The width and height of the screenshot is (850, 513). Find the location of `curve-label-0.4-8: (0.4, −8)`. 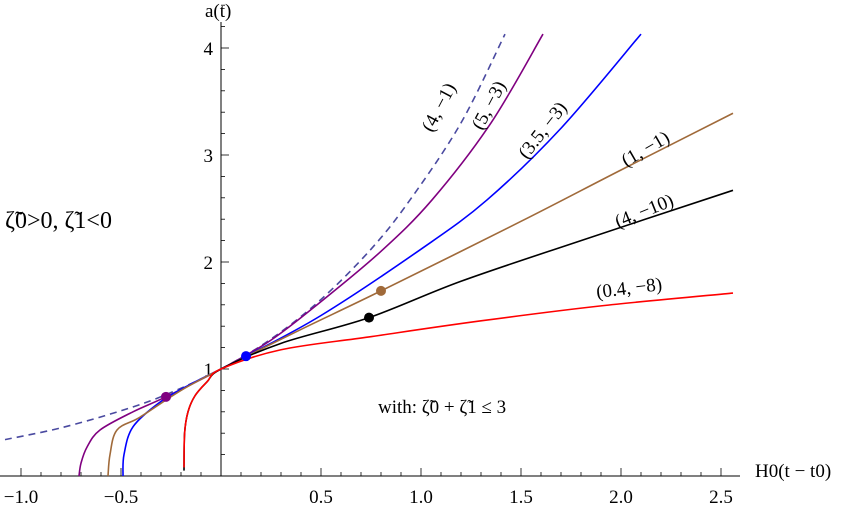

curve-label-0.4-8: (0.4, −8) is located at coordinates (629, 288).